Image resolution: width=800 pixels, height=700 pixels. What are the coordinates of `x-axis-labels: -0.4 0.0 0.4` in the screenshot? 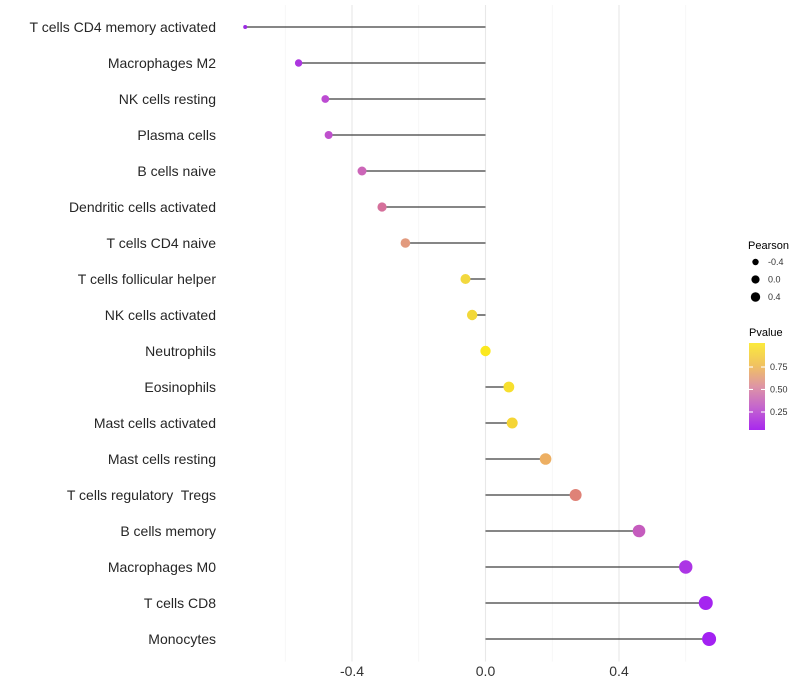 It's located at (484, 671).